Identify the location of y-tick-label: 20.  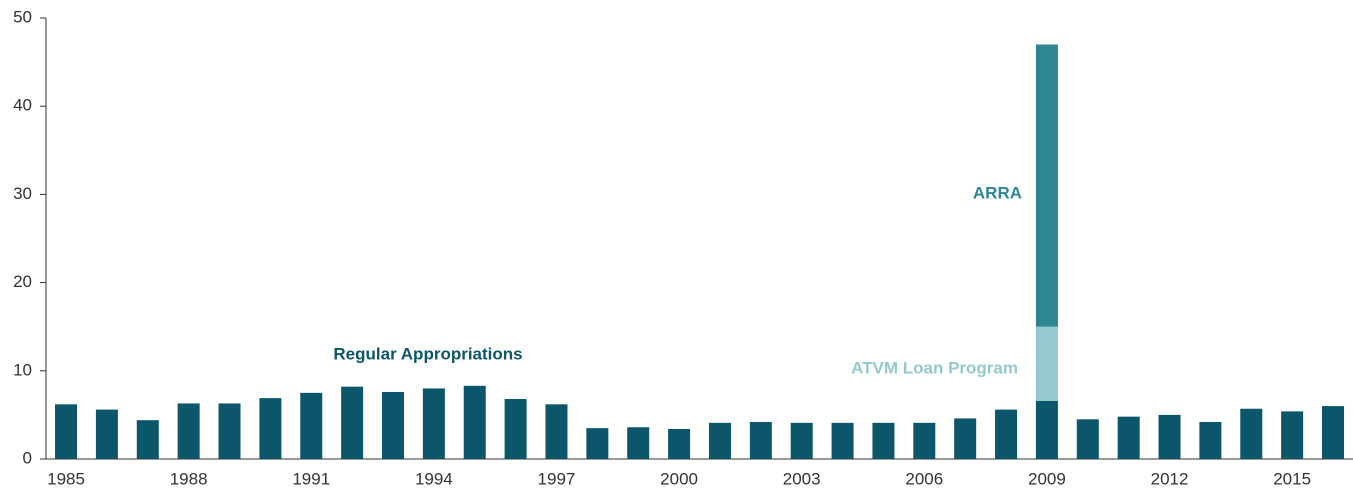
(22, 281).